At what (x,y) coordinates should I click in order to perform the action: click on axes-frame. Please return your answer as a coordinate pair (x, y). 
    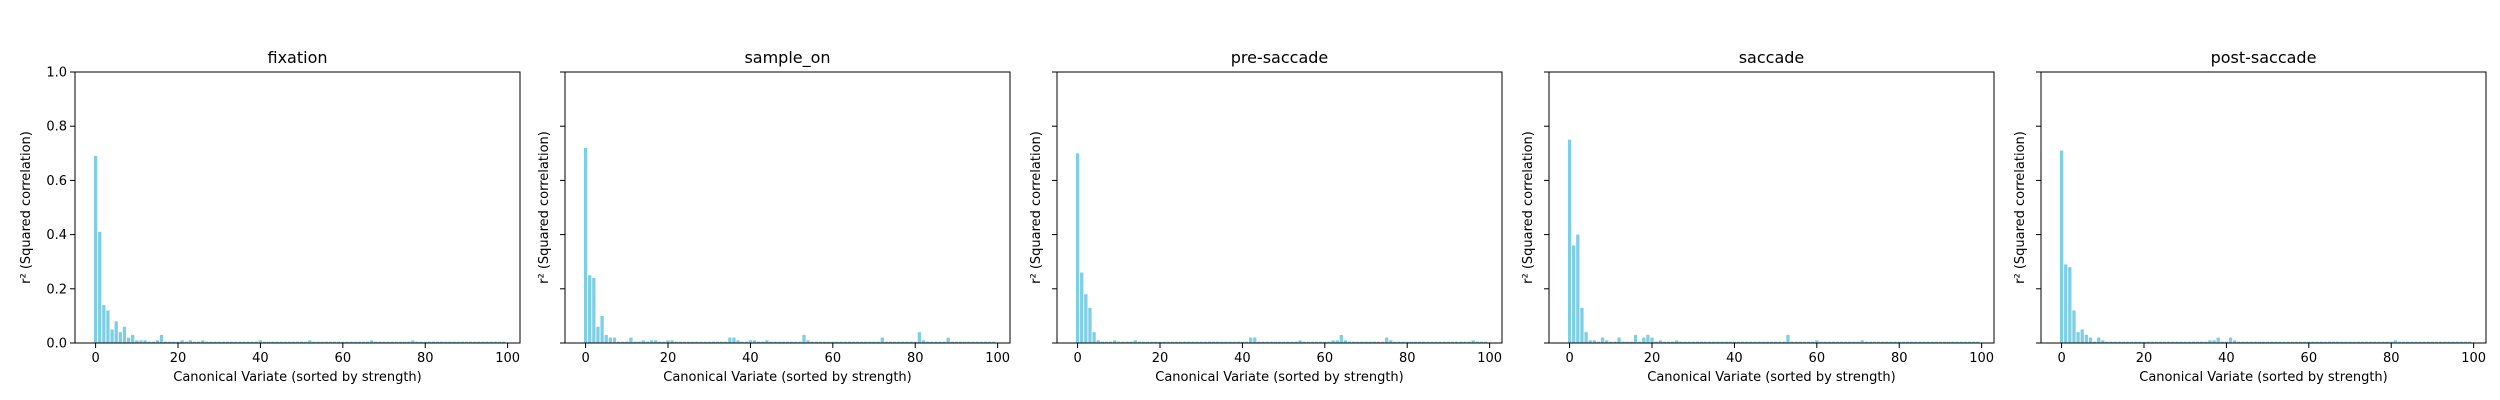
    Looking at the image, I should click on (1279, 207).